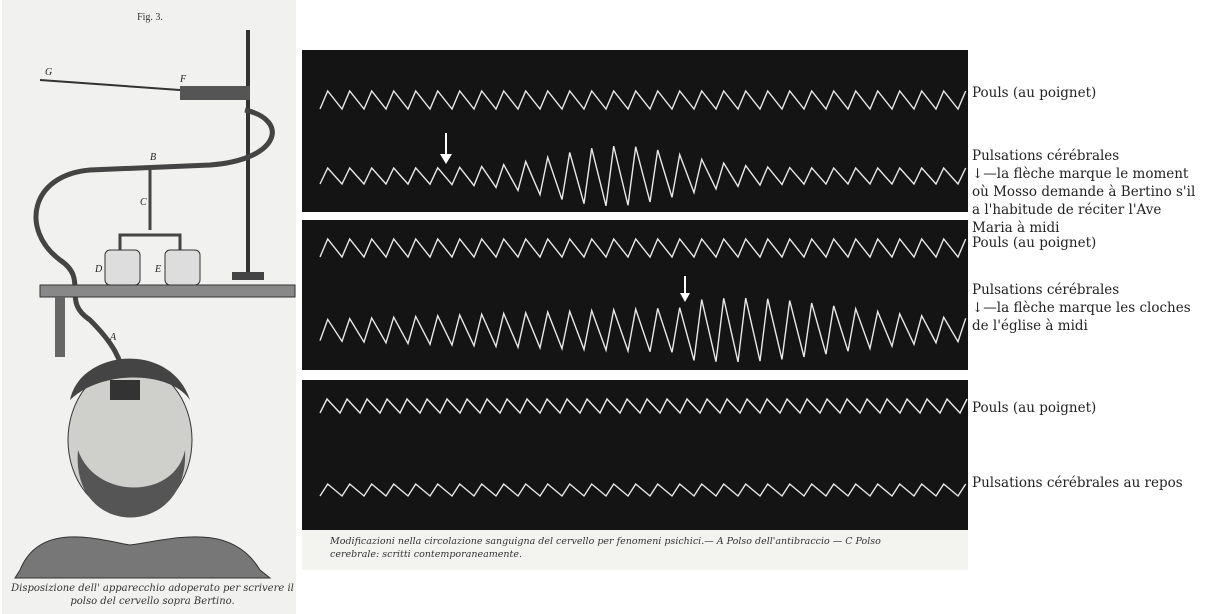 This screenshot has height=614, width=1212. Describe the element at coordinates (113, 337) in the screenshot. I see `letter: A` at that location.